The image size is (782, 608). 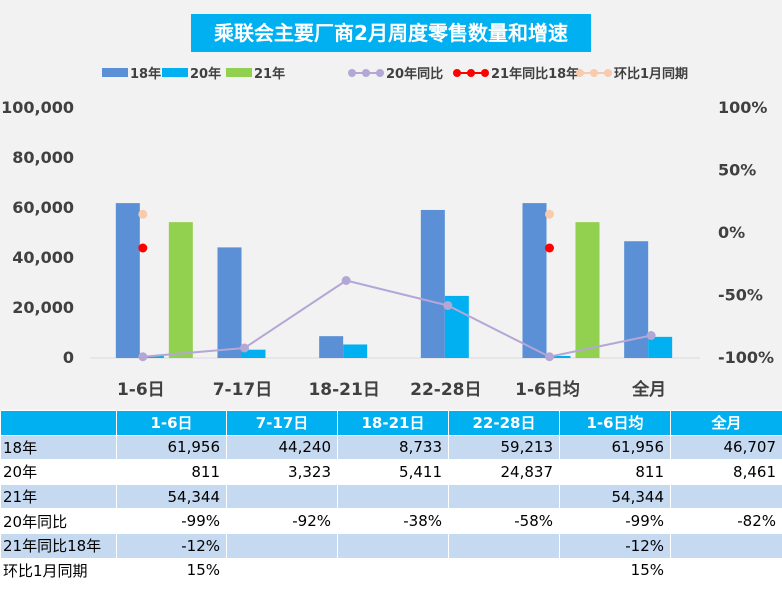 I want to click on table-header-cell: 18-21日, so click(x=393, y=423).